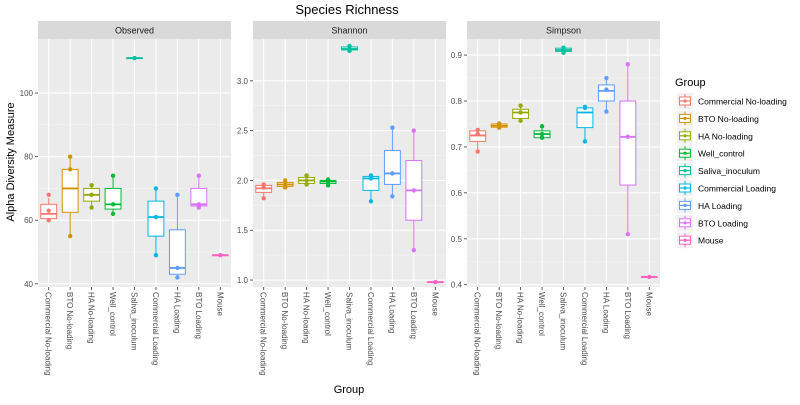 This screenshot has height=405, width=800. I want to click on y-tick-label: 1.0, so click(243, 280).